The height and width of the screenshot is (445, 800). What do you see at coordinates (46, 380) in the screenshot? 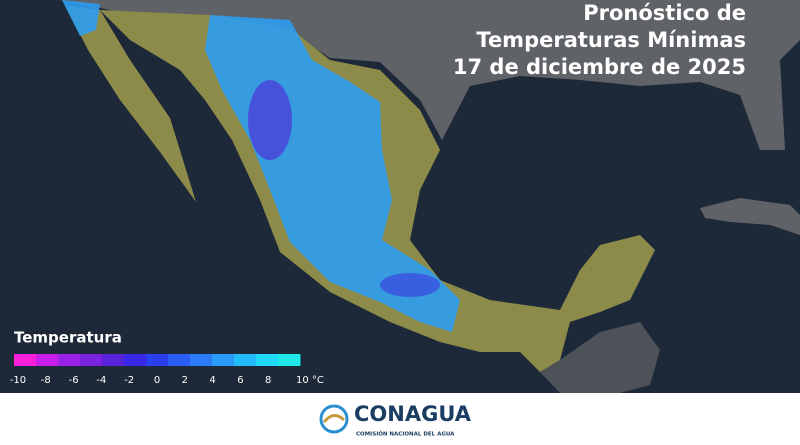
I see `legend-tick-label: -8` at bounding box center [46, 380].